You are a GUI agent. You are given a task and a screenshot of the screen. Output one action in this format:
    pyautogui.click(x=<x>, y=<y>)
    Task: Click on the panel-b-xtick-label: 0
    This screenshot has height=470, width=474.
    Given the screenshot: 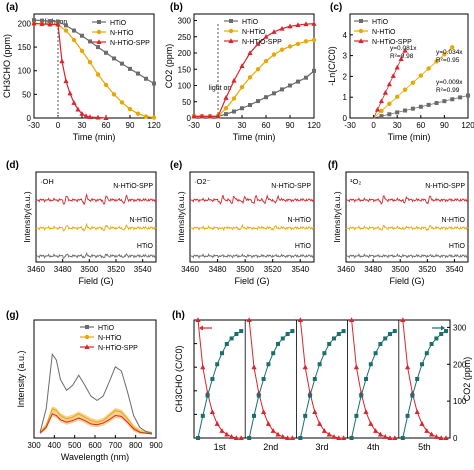 What is the action you would take?
    pyautogui.click(x=218, y=125)
    